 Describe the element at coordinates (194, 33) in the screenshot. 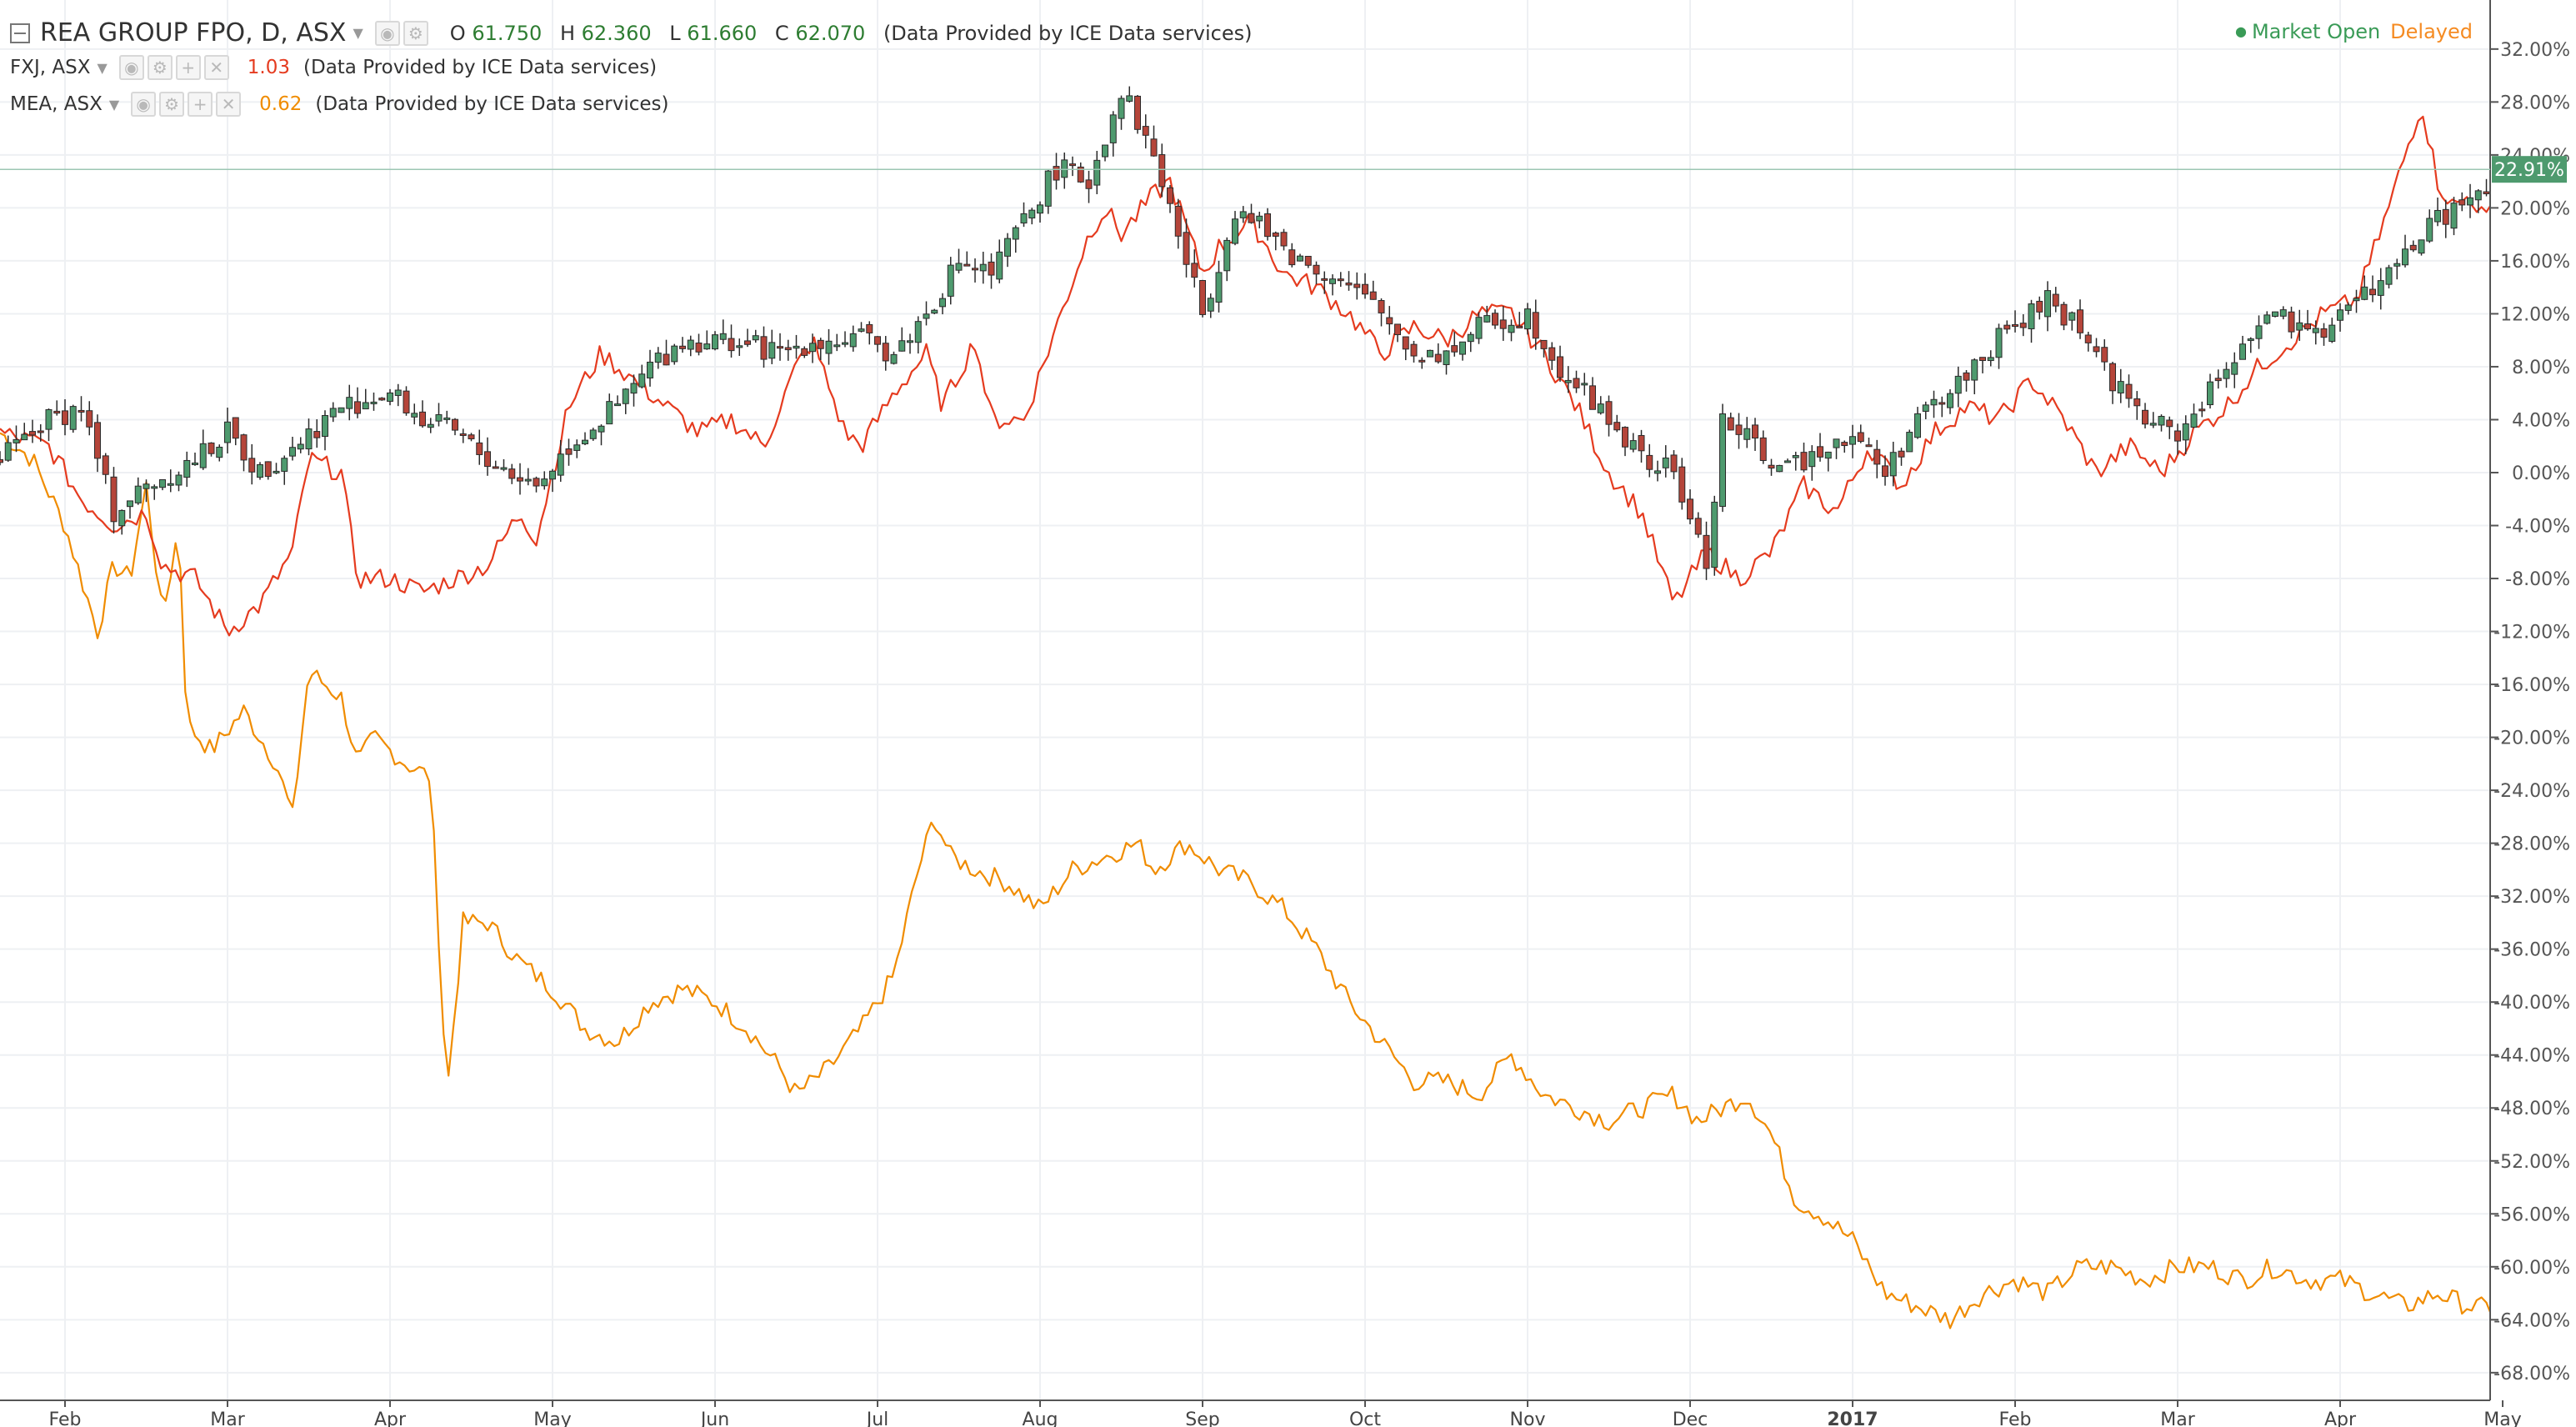

I see `main-symbol: REA GROUP FPO, D, ASX` at that location.